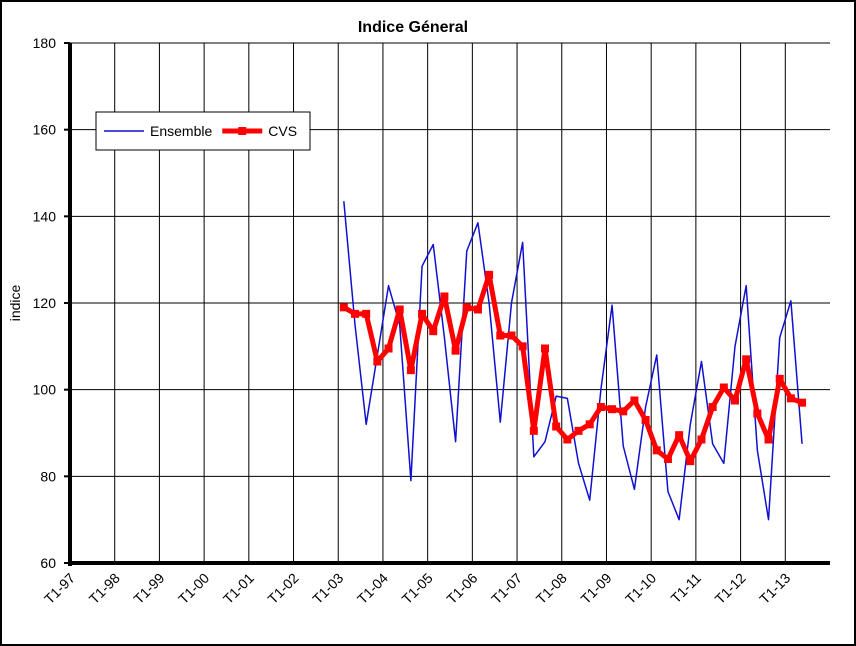  Describe the element at coordinates (282, 131) in the screenshot. I see `legend-label: CVS` at that location.